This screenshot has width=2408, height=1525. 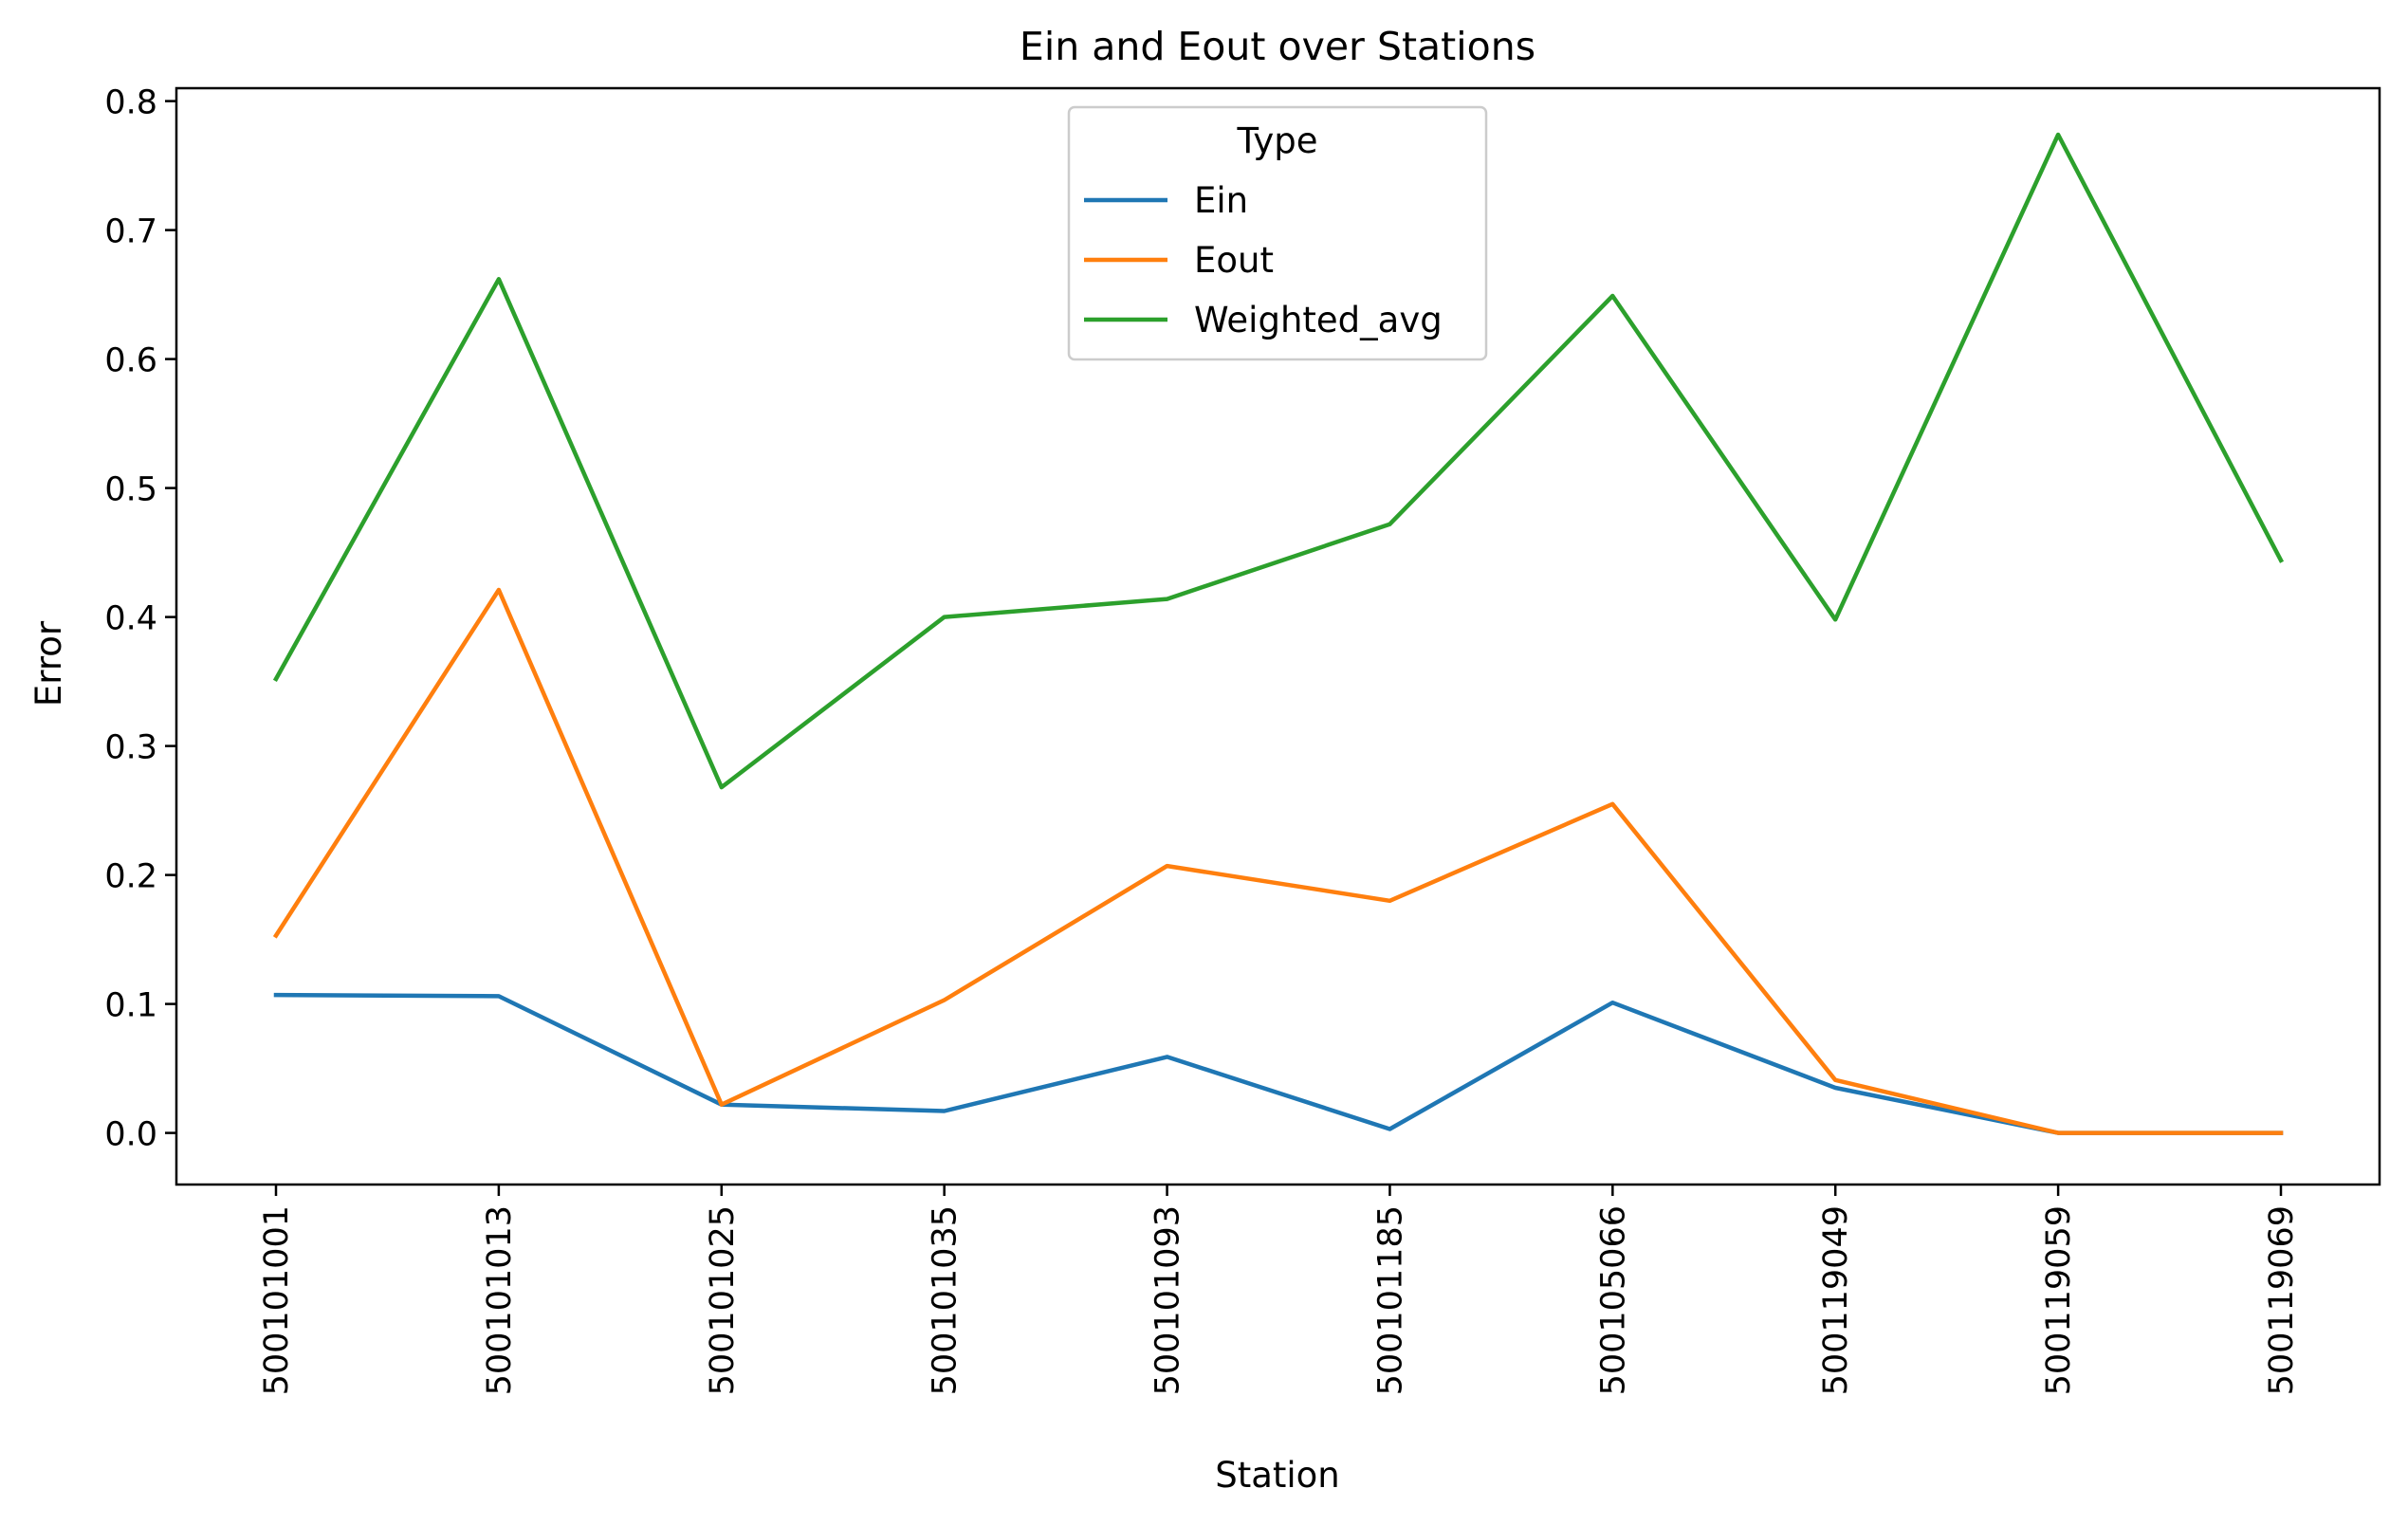 What do you see at coordinates (1278, 1475) in the screenshot?
I see `x-axis-label: Station` at bounding box center [1278, 1475].